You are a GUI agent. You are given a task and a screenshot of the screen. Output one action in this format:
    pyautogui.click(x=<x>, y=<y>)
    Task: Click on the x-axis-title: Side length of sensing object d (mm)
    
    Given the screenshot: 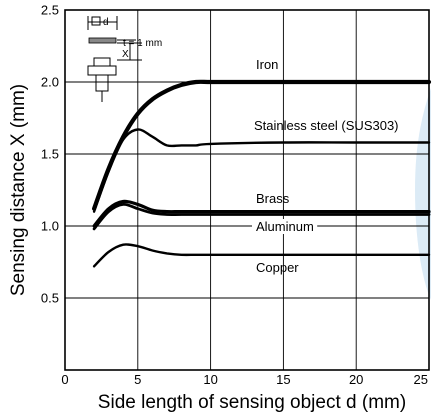 What is the action you would take?
    pyautogui.click(x=252, y=402)
    